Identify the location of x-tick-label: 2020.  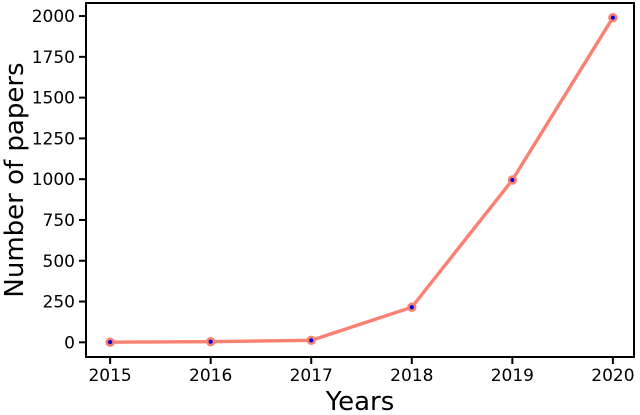
(612, 376).